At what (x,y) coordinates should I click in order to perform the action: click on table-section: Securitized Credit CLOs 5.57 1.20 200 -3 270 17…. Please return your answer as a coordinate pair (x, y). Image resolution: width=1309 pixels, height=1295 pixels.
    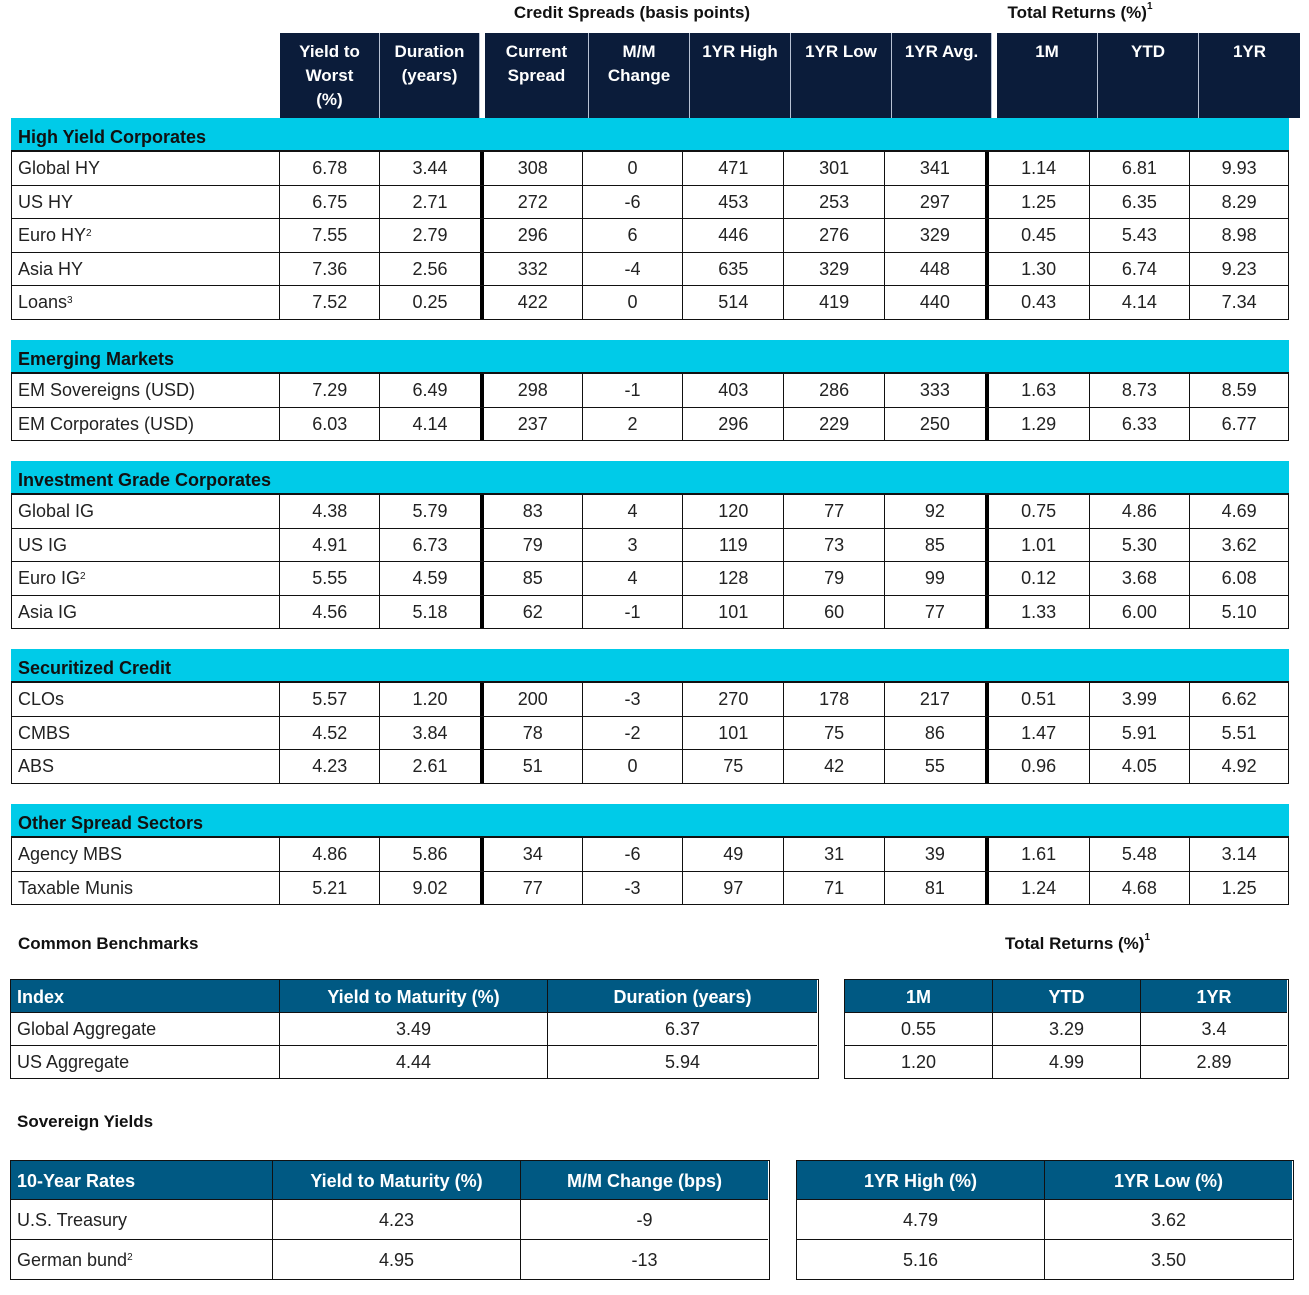
    Looking at the image, I should click on (650, 716).